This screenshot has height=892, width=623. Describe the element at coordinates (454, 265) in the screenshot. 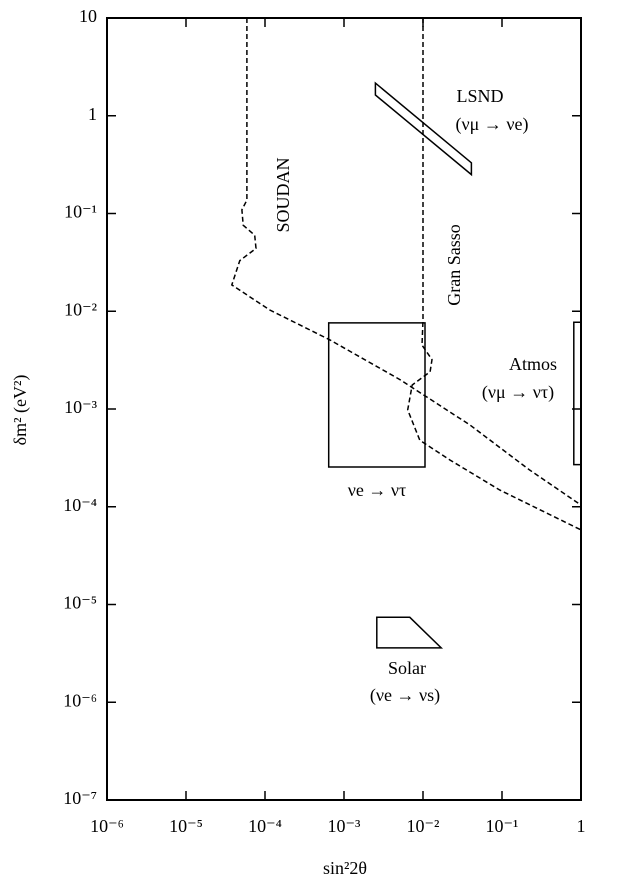

I see `annotation: Gran Sasso` at that location.